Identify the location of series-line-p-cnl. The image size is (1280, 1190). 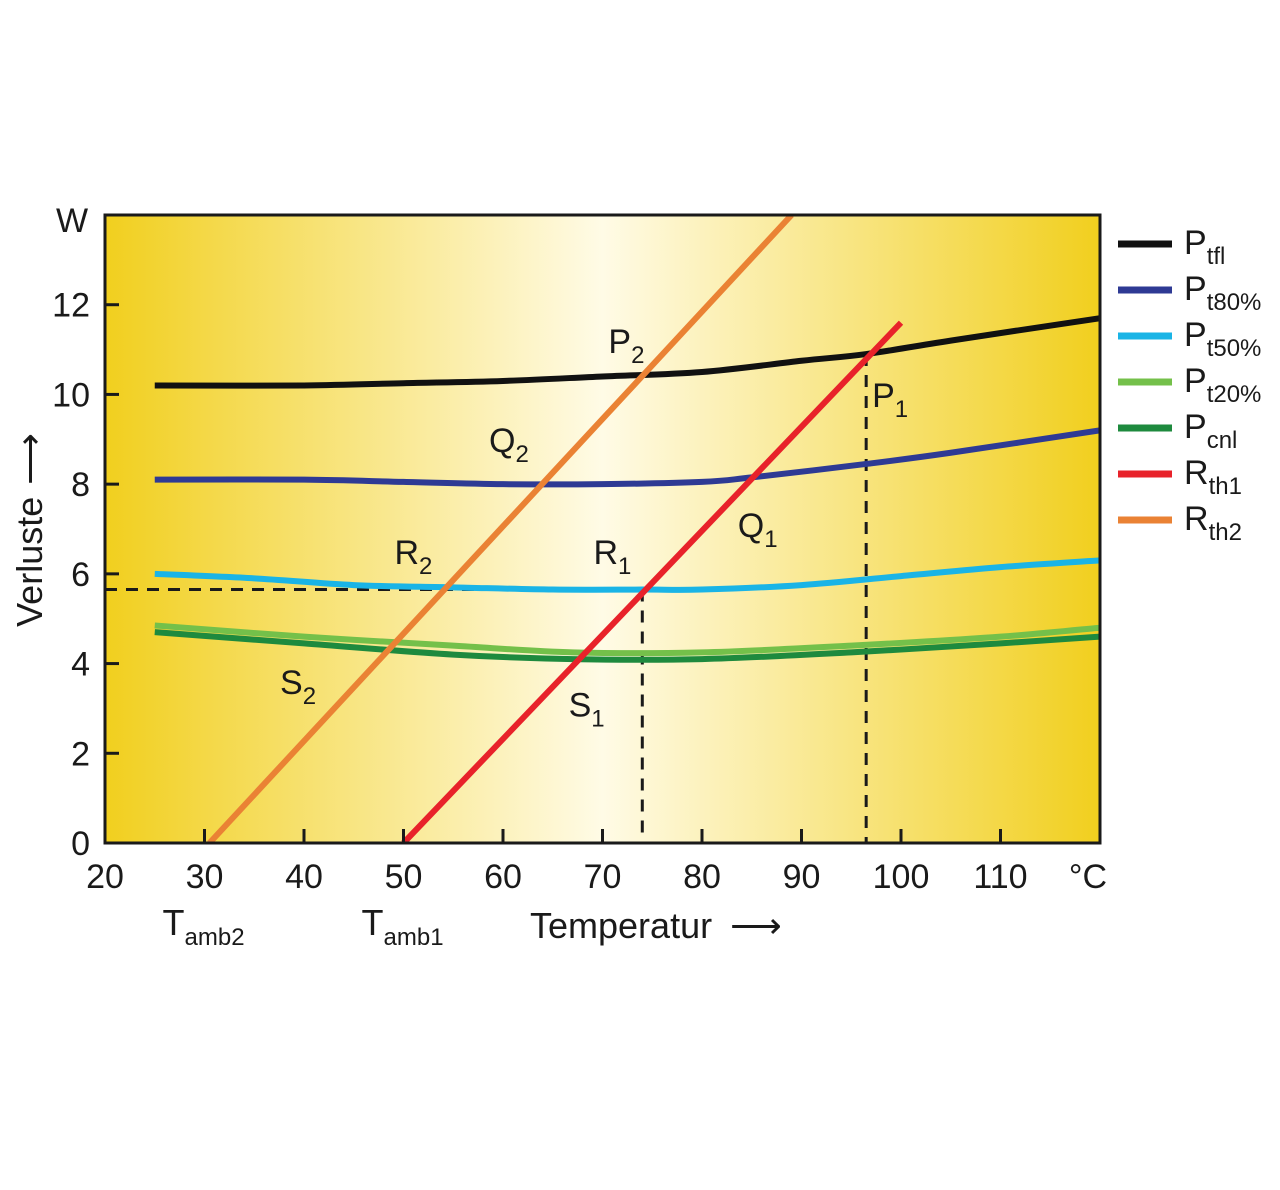
(627, 646).